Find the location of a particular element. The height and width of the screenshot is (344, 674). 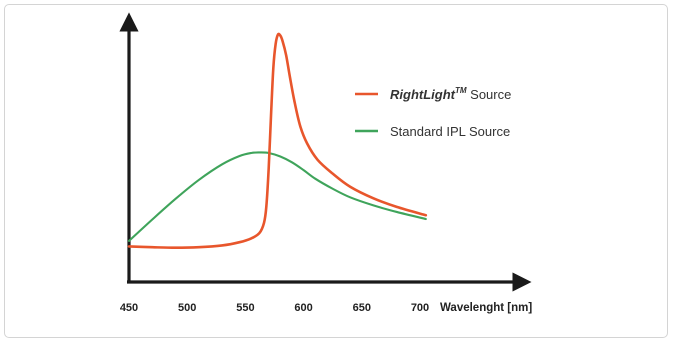

legend-label-standard-ipl: Standard IPL Source is located at coordinates (450, 131).